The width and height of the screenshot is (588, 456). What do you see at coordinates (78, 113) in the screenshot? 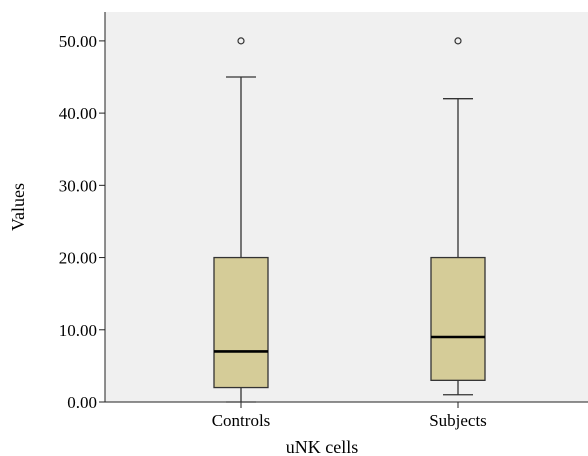
I see `y-tick-label: 40.00` at bounding box center [78, 113].